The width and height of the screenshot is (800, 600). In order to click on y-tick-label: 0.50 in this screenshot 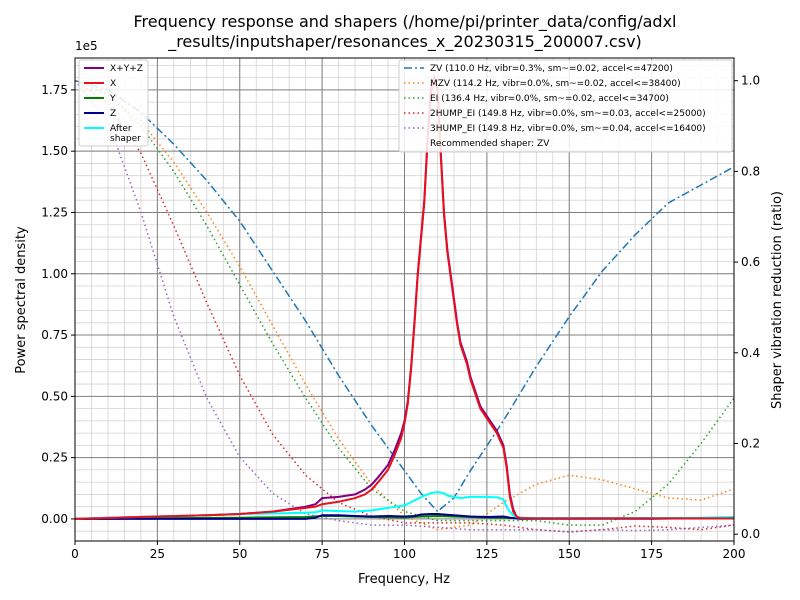, I will do `click(54, 396)`.